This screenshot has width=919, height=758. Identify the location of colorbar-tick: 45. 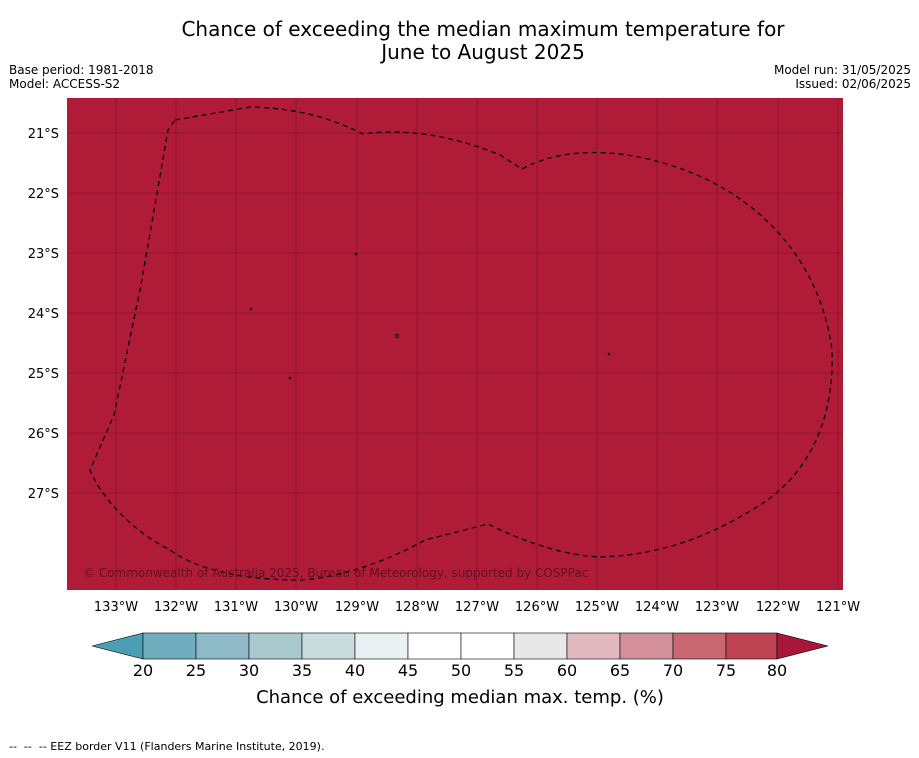
(408, 670).